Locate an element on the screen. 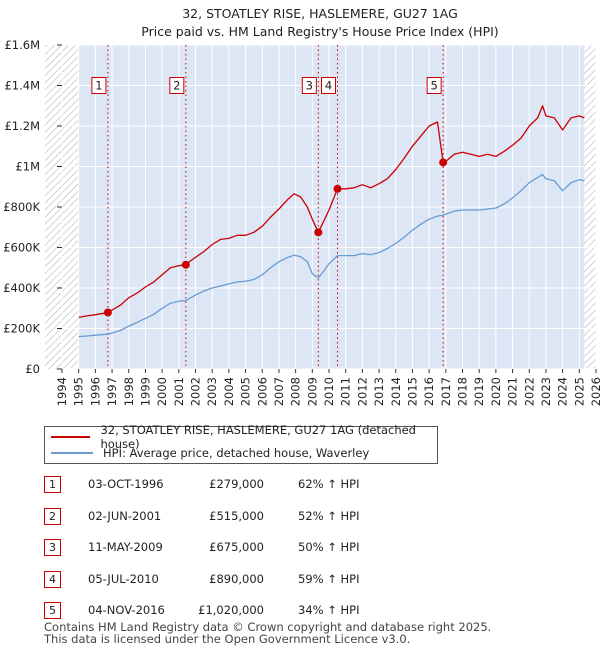  y-tick-label: £800K is located at coordinates (21, 207).